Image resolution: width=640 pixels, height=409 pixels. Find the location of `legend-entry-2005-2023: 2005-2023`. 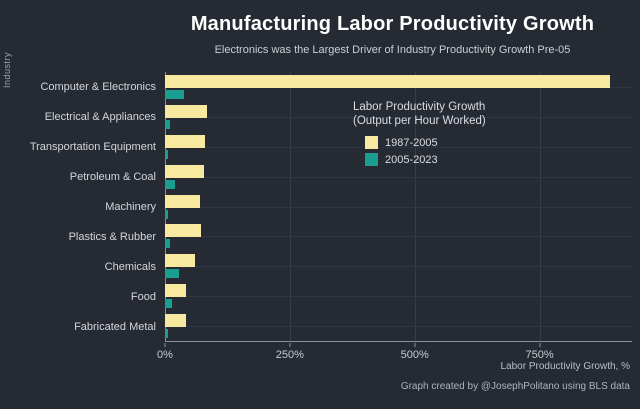

legend-entry-2005-2023: 2005-2023 is located at coordinates (425, 159).